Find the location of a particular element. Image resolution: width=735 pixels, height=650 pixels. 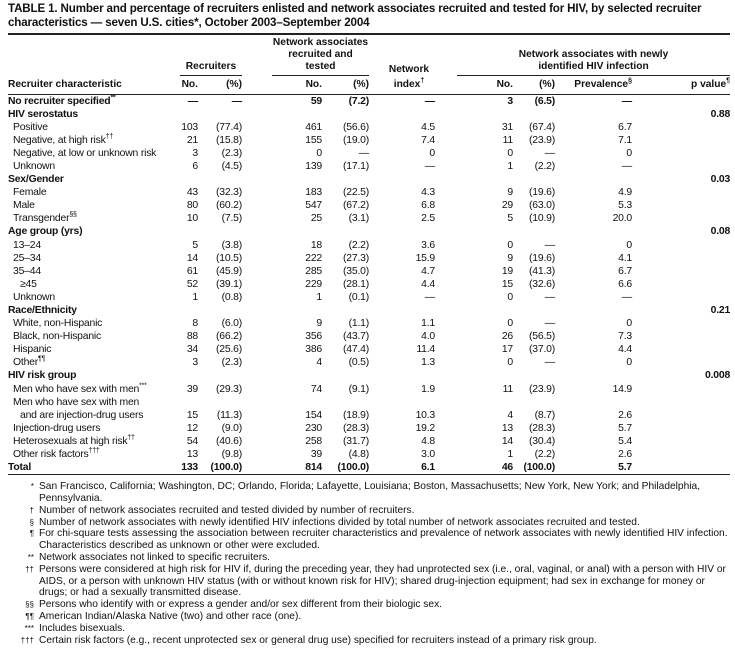

footnote-marker: † is located at coordinates (422, 81).